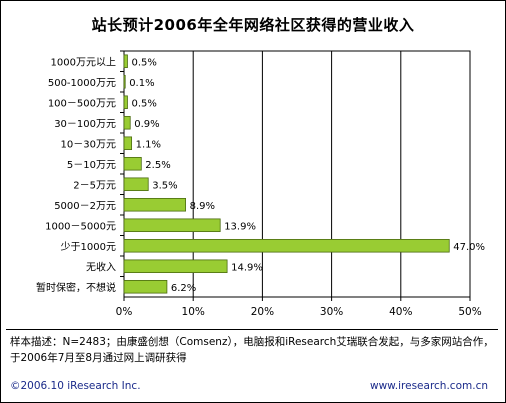 The height and width of the screenshot is (403, 506). Describe the element at coordinates (94, 185) in the screenshot. I see `category-label: 2－5万元` at that location.